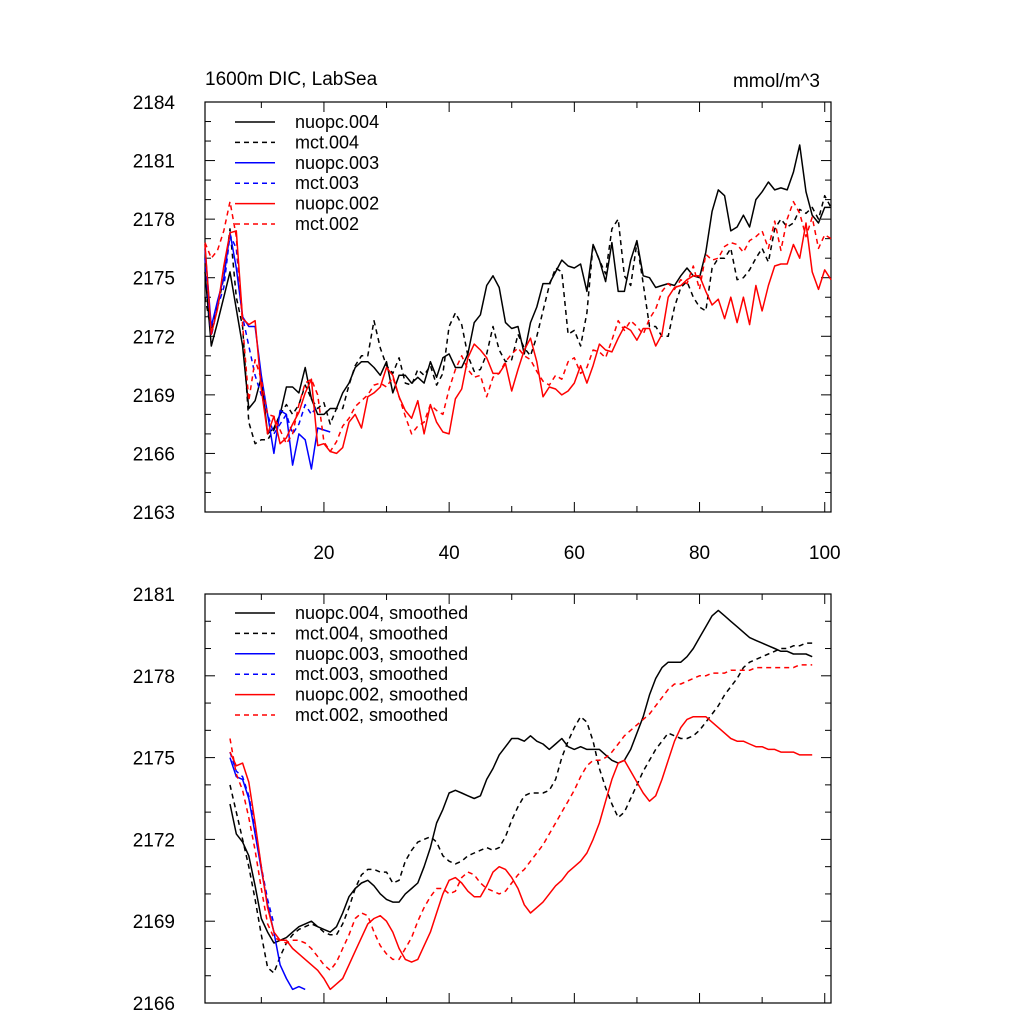 This screenshot has width=1024, height=1024. Describe the element at coordinates (323, 553) in the screenshot. I see `x-tick-label: 20` at that location.